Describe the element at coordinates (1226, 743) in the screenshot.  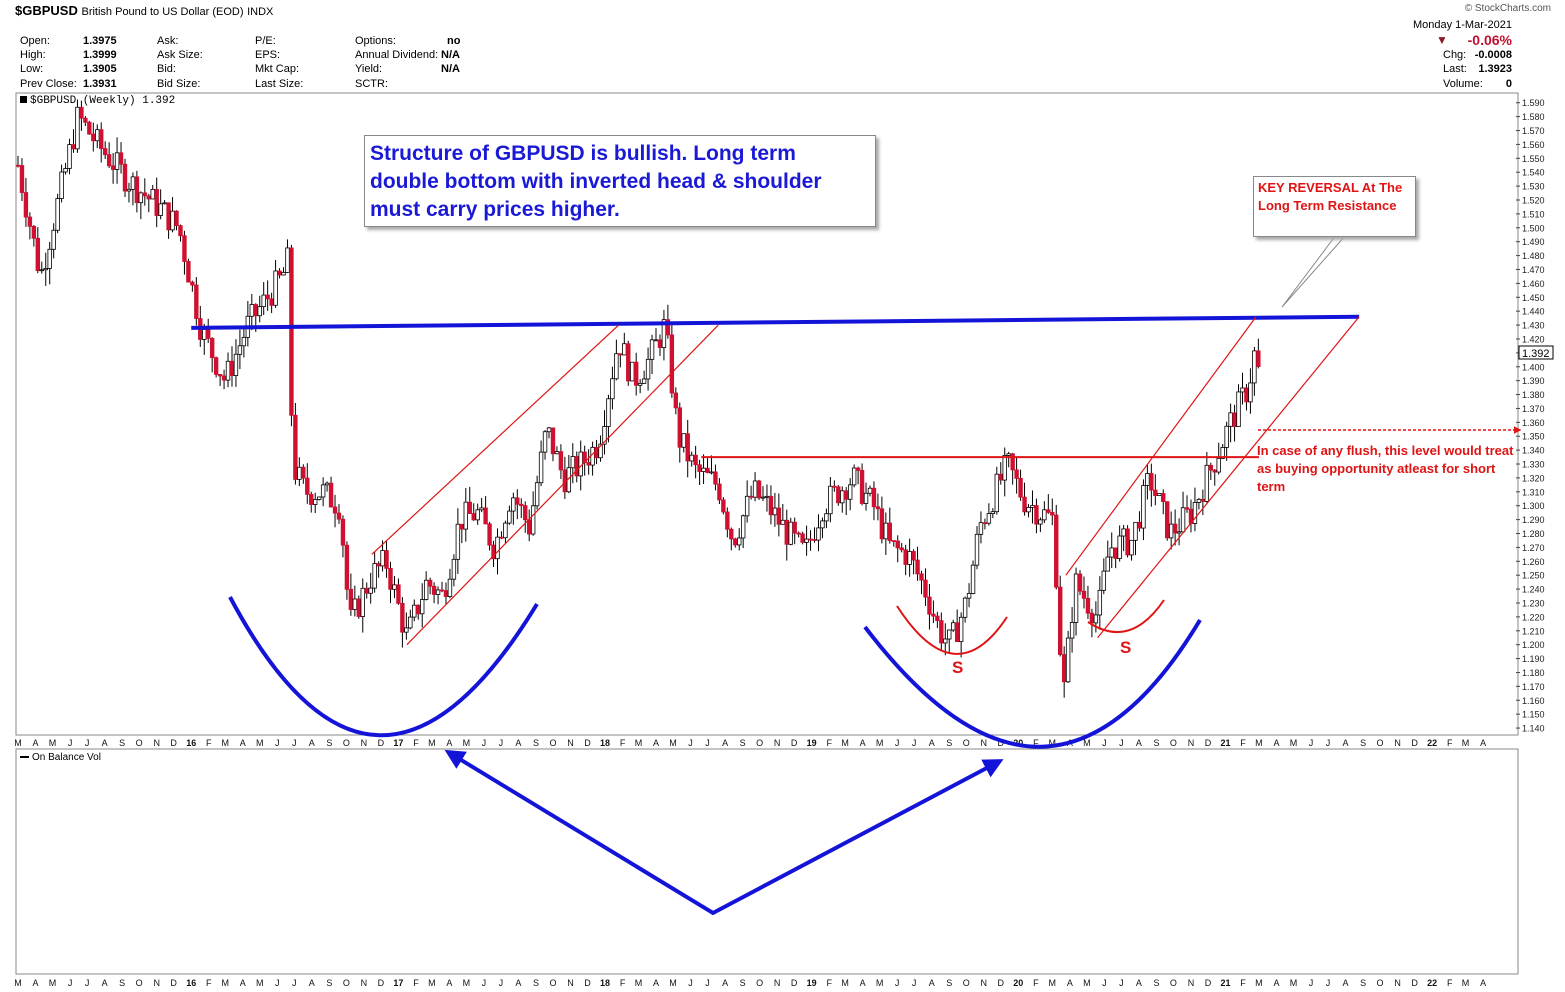
I see `x-tick-label: 21` at that location.